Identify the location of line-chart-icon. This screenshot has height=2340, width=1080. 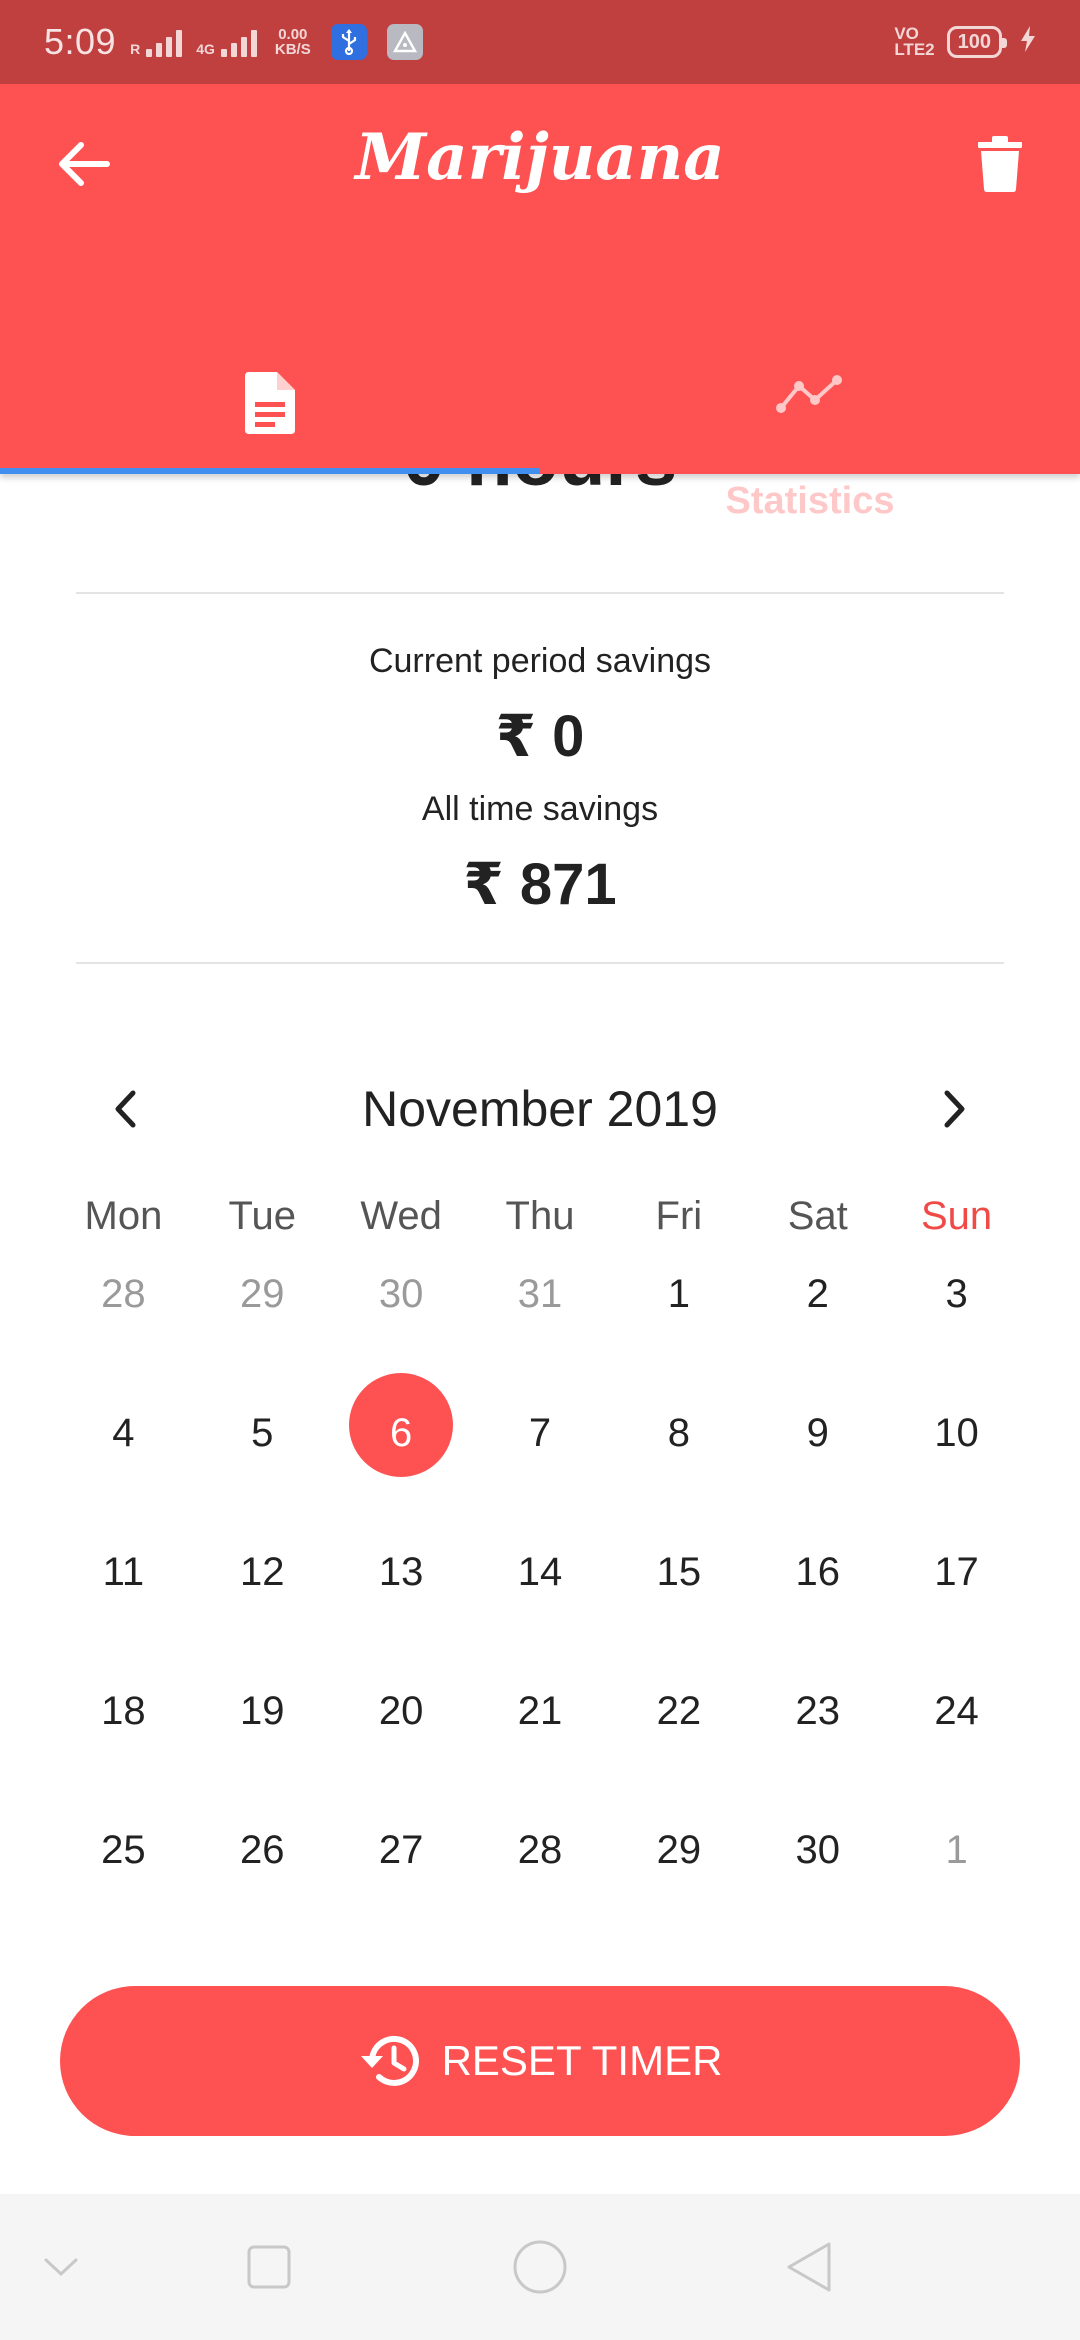
(809, 394).